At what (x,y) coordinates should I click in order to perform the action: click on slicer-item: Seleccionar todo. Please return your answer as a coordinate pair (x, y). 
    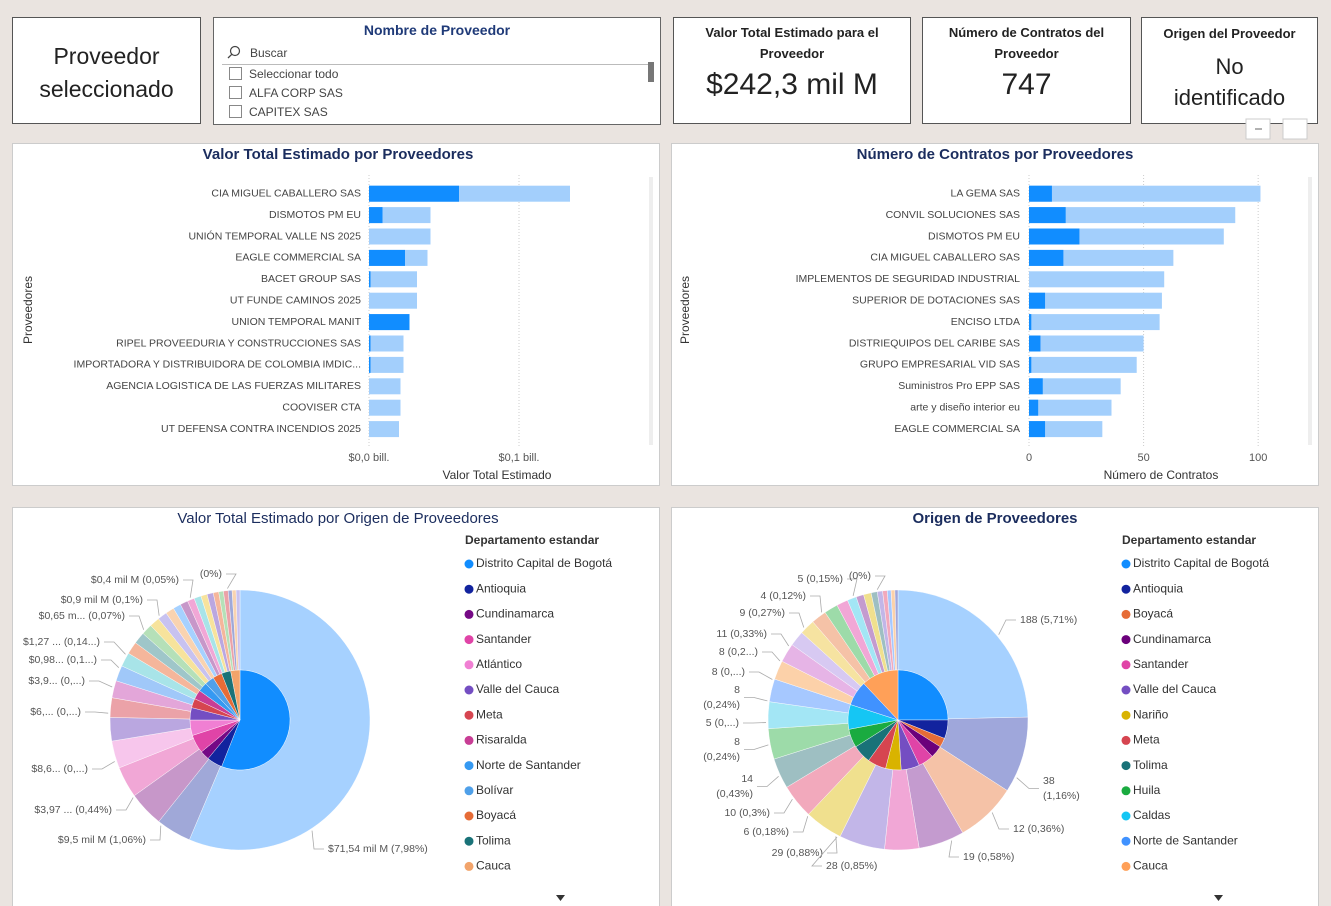
    Looking at the image, I should click on (283, 74).